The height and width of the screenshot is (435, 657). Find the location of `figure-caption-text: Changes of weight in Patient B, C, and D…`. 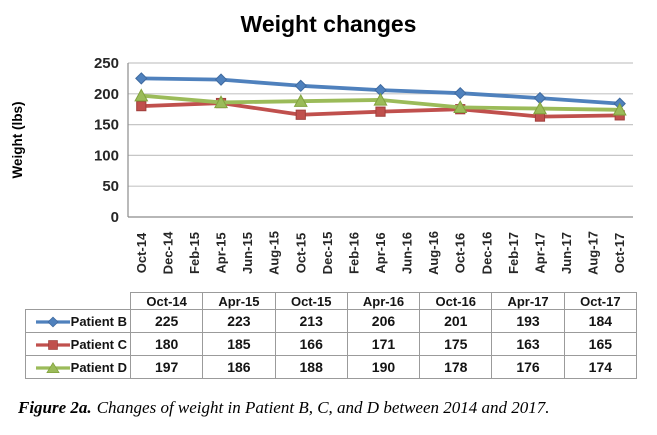

figure-caption-text: Changes of weight in Patient B, C, and D… is located at coordinates (323, 407).